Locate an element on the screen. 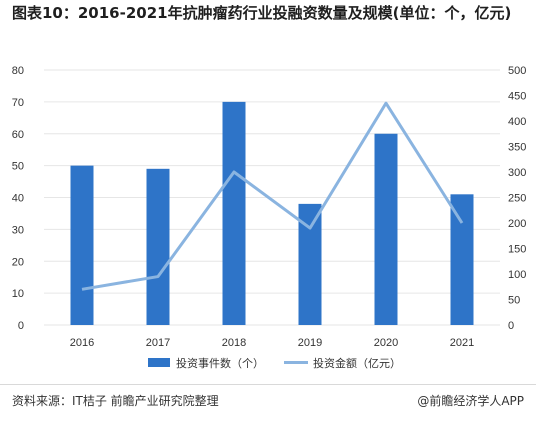 The height and width of the screenshot is (422, 536). x-tick-label: 2020 is located at coordinates (386, 343).